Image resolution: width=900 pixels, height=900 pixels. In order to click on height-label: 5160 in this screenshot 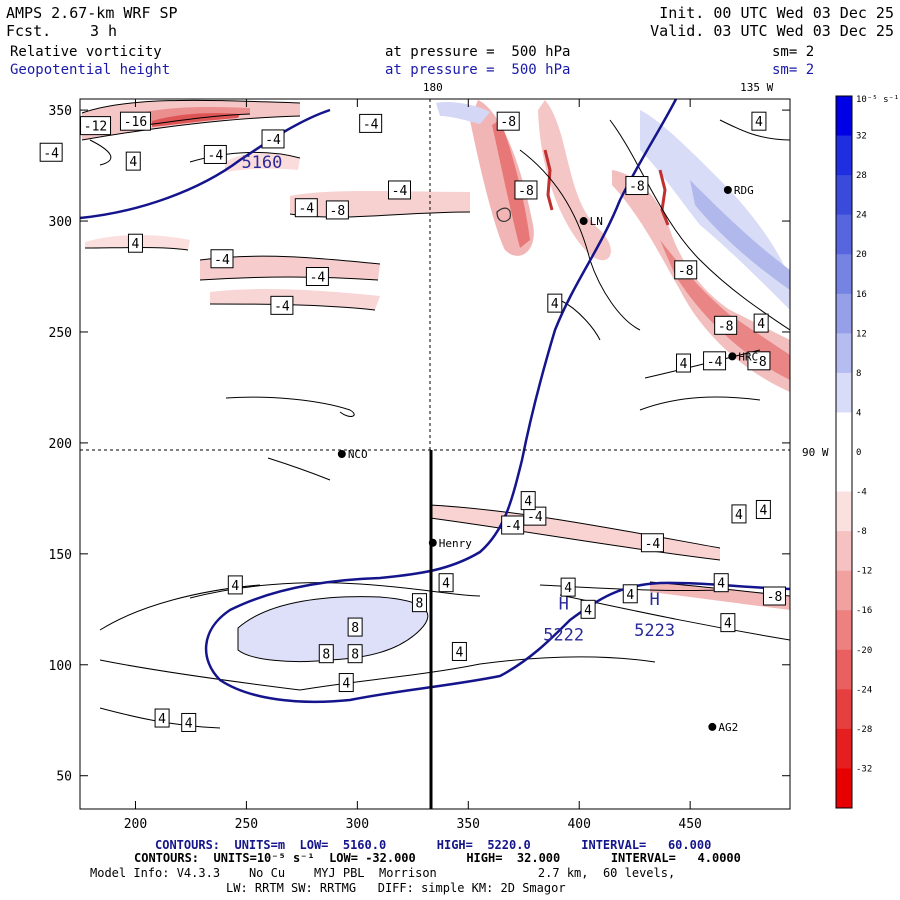, I will do `click(261, 163)`.